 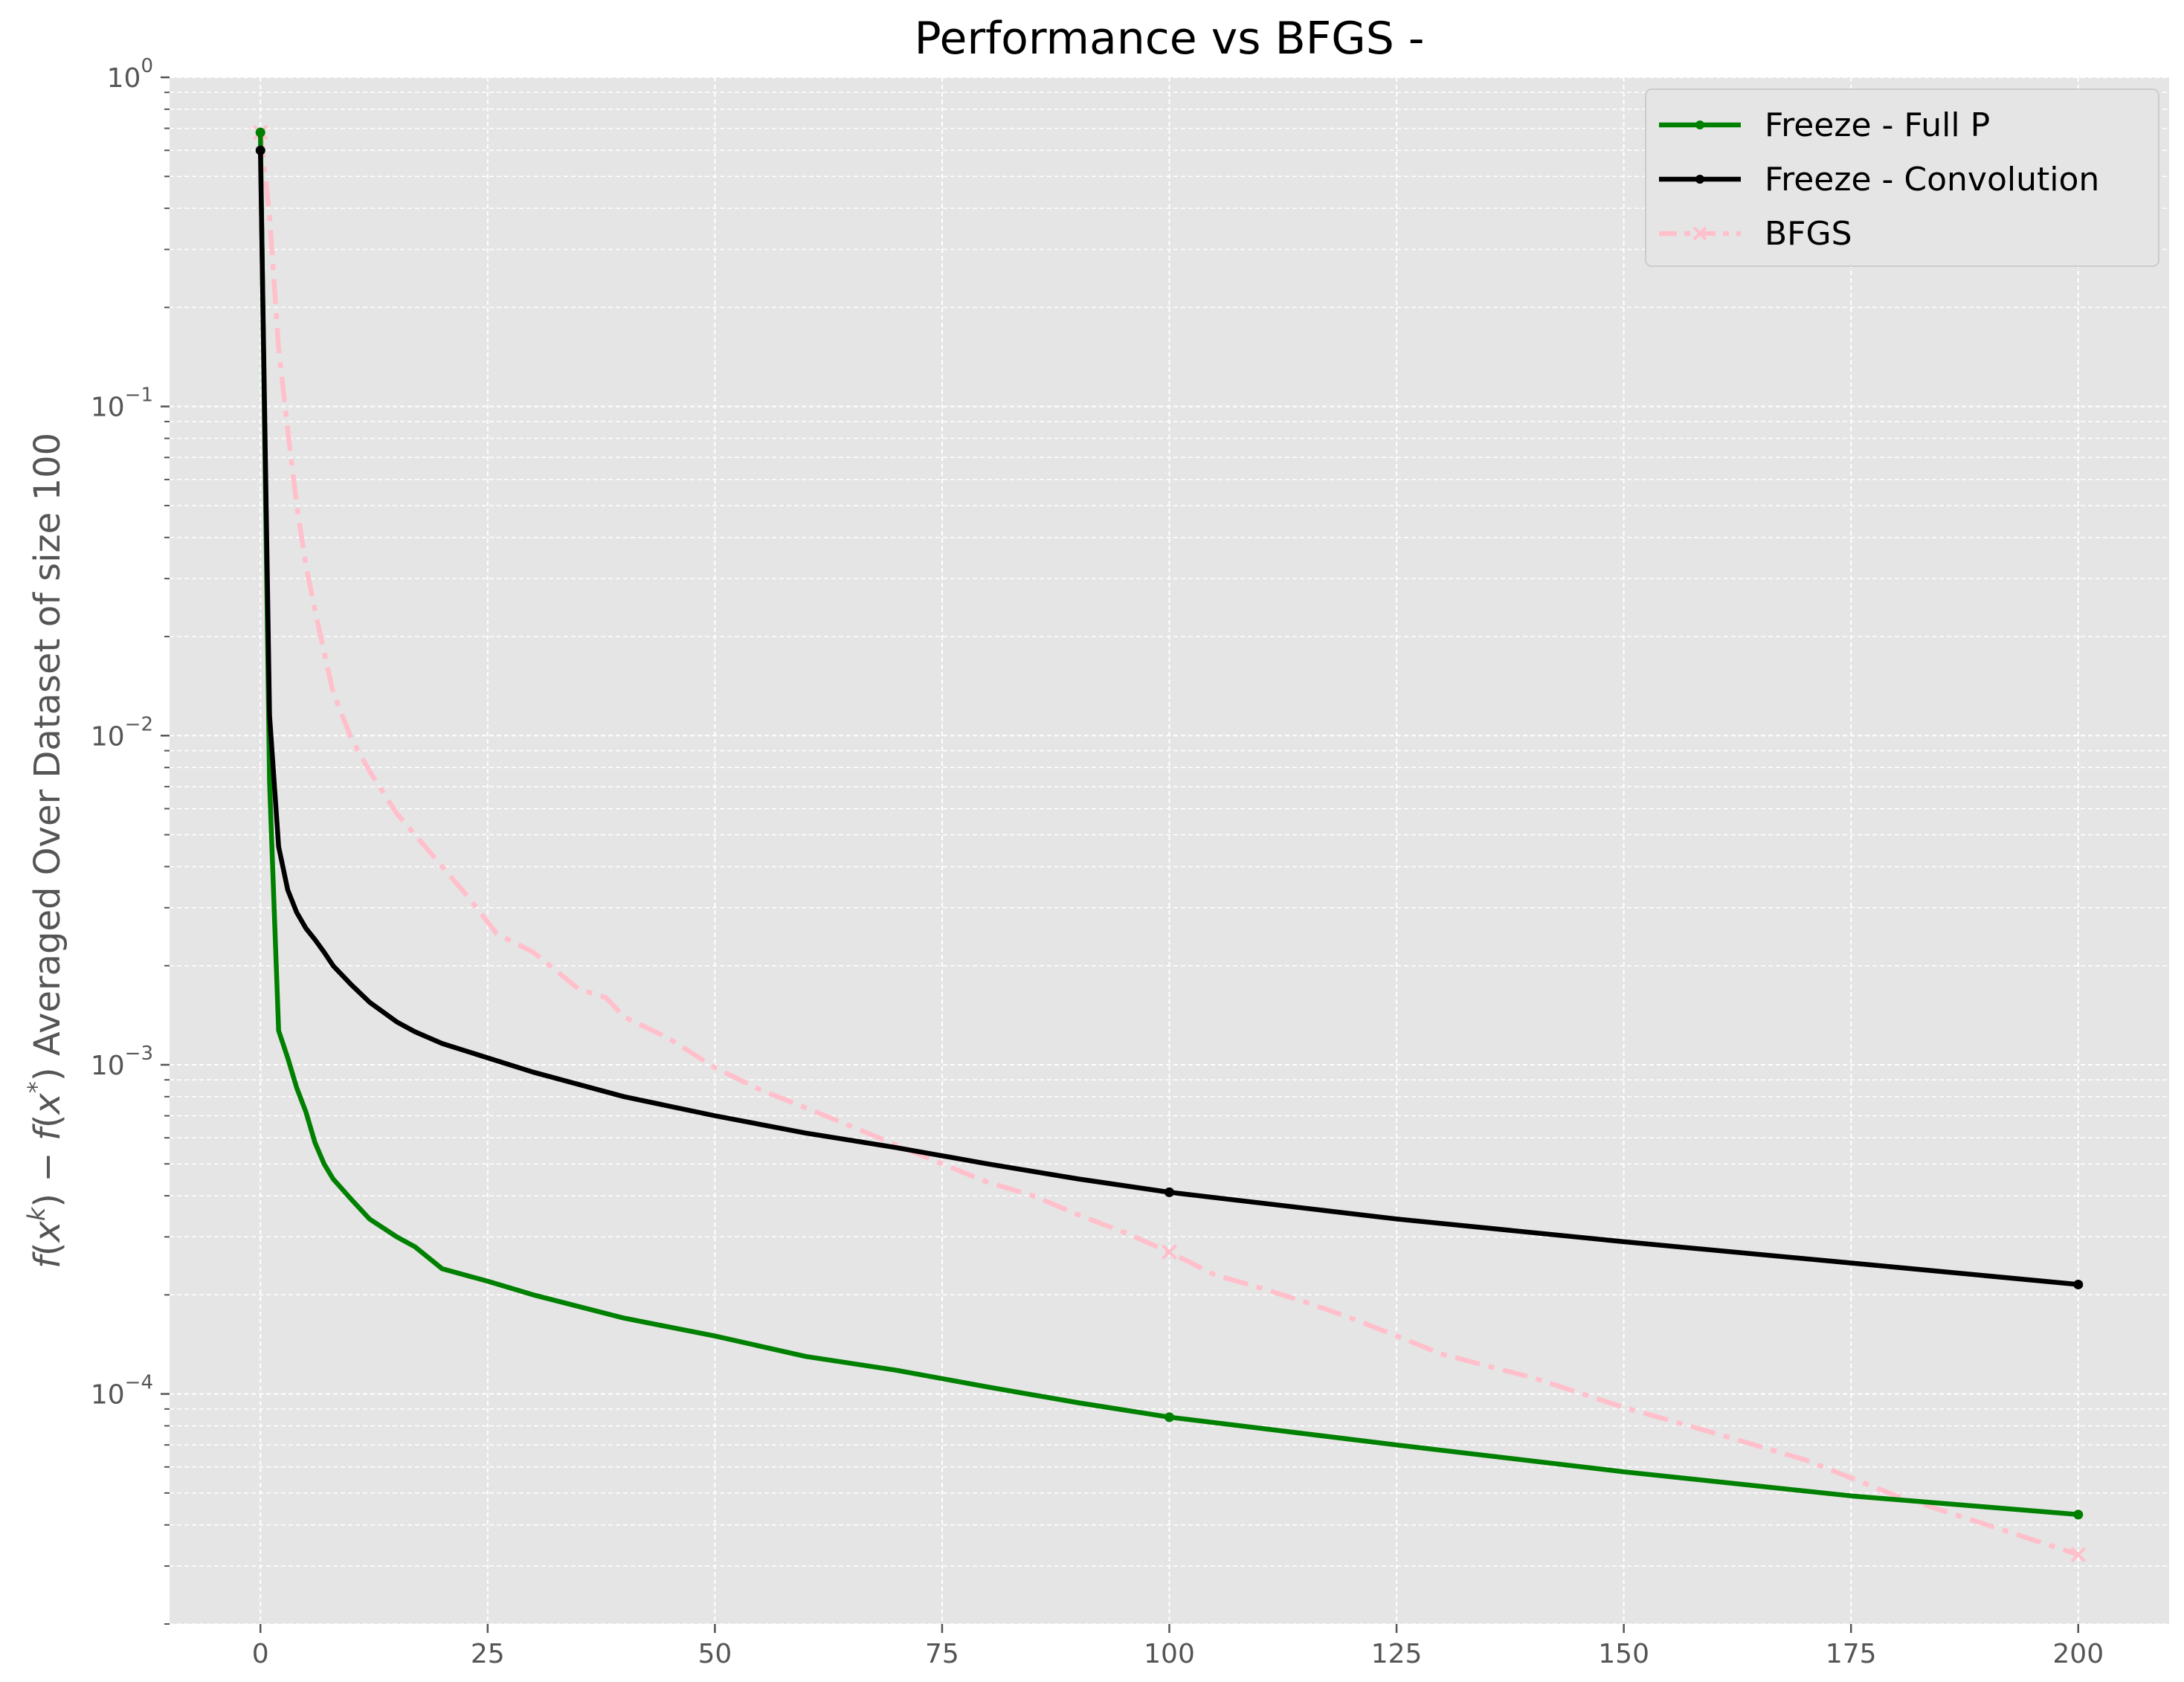 What do you see at coordinates (942, 1654) in the screenshot?
I see `x-tick-label: 75` at bounding box center [942, 1654].